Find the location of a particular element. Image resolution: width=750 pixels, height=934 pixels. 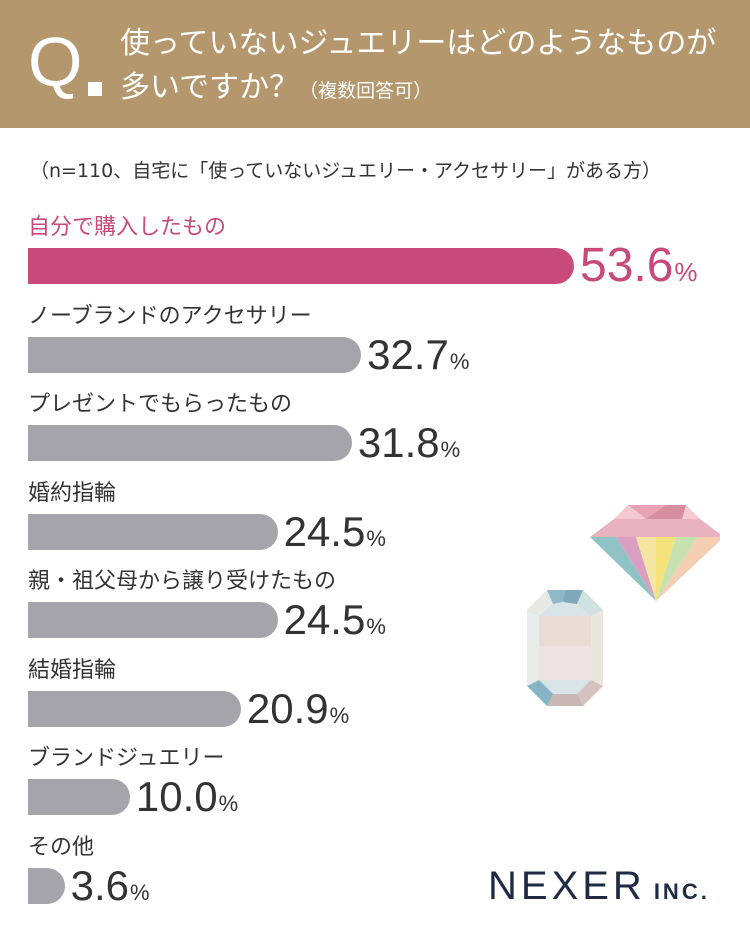

bar-value-label: 31.8% is located at coordinates (409, 446).